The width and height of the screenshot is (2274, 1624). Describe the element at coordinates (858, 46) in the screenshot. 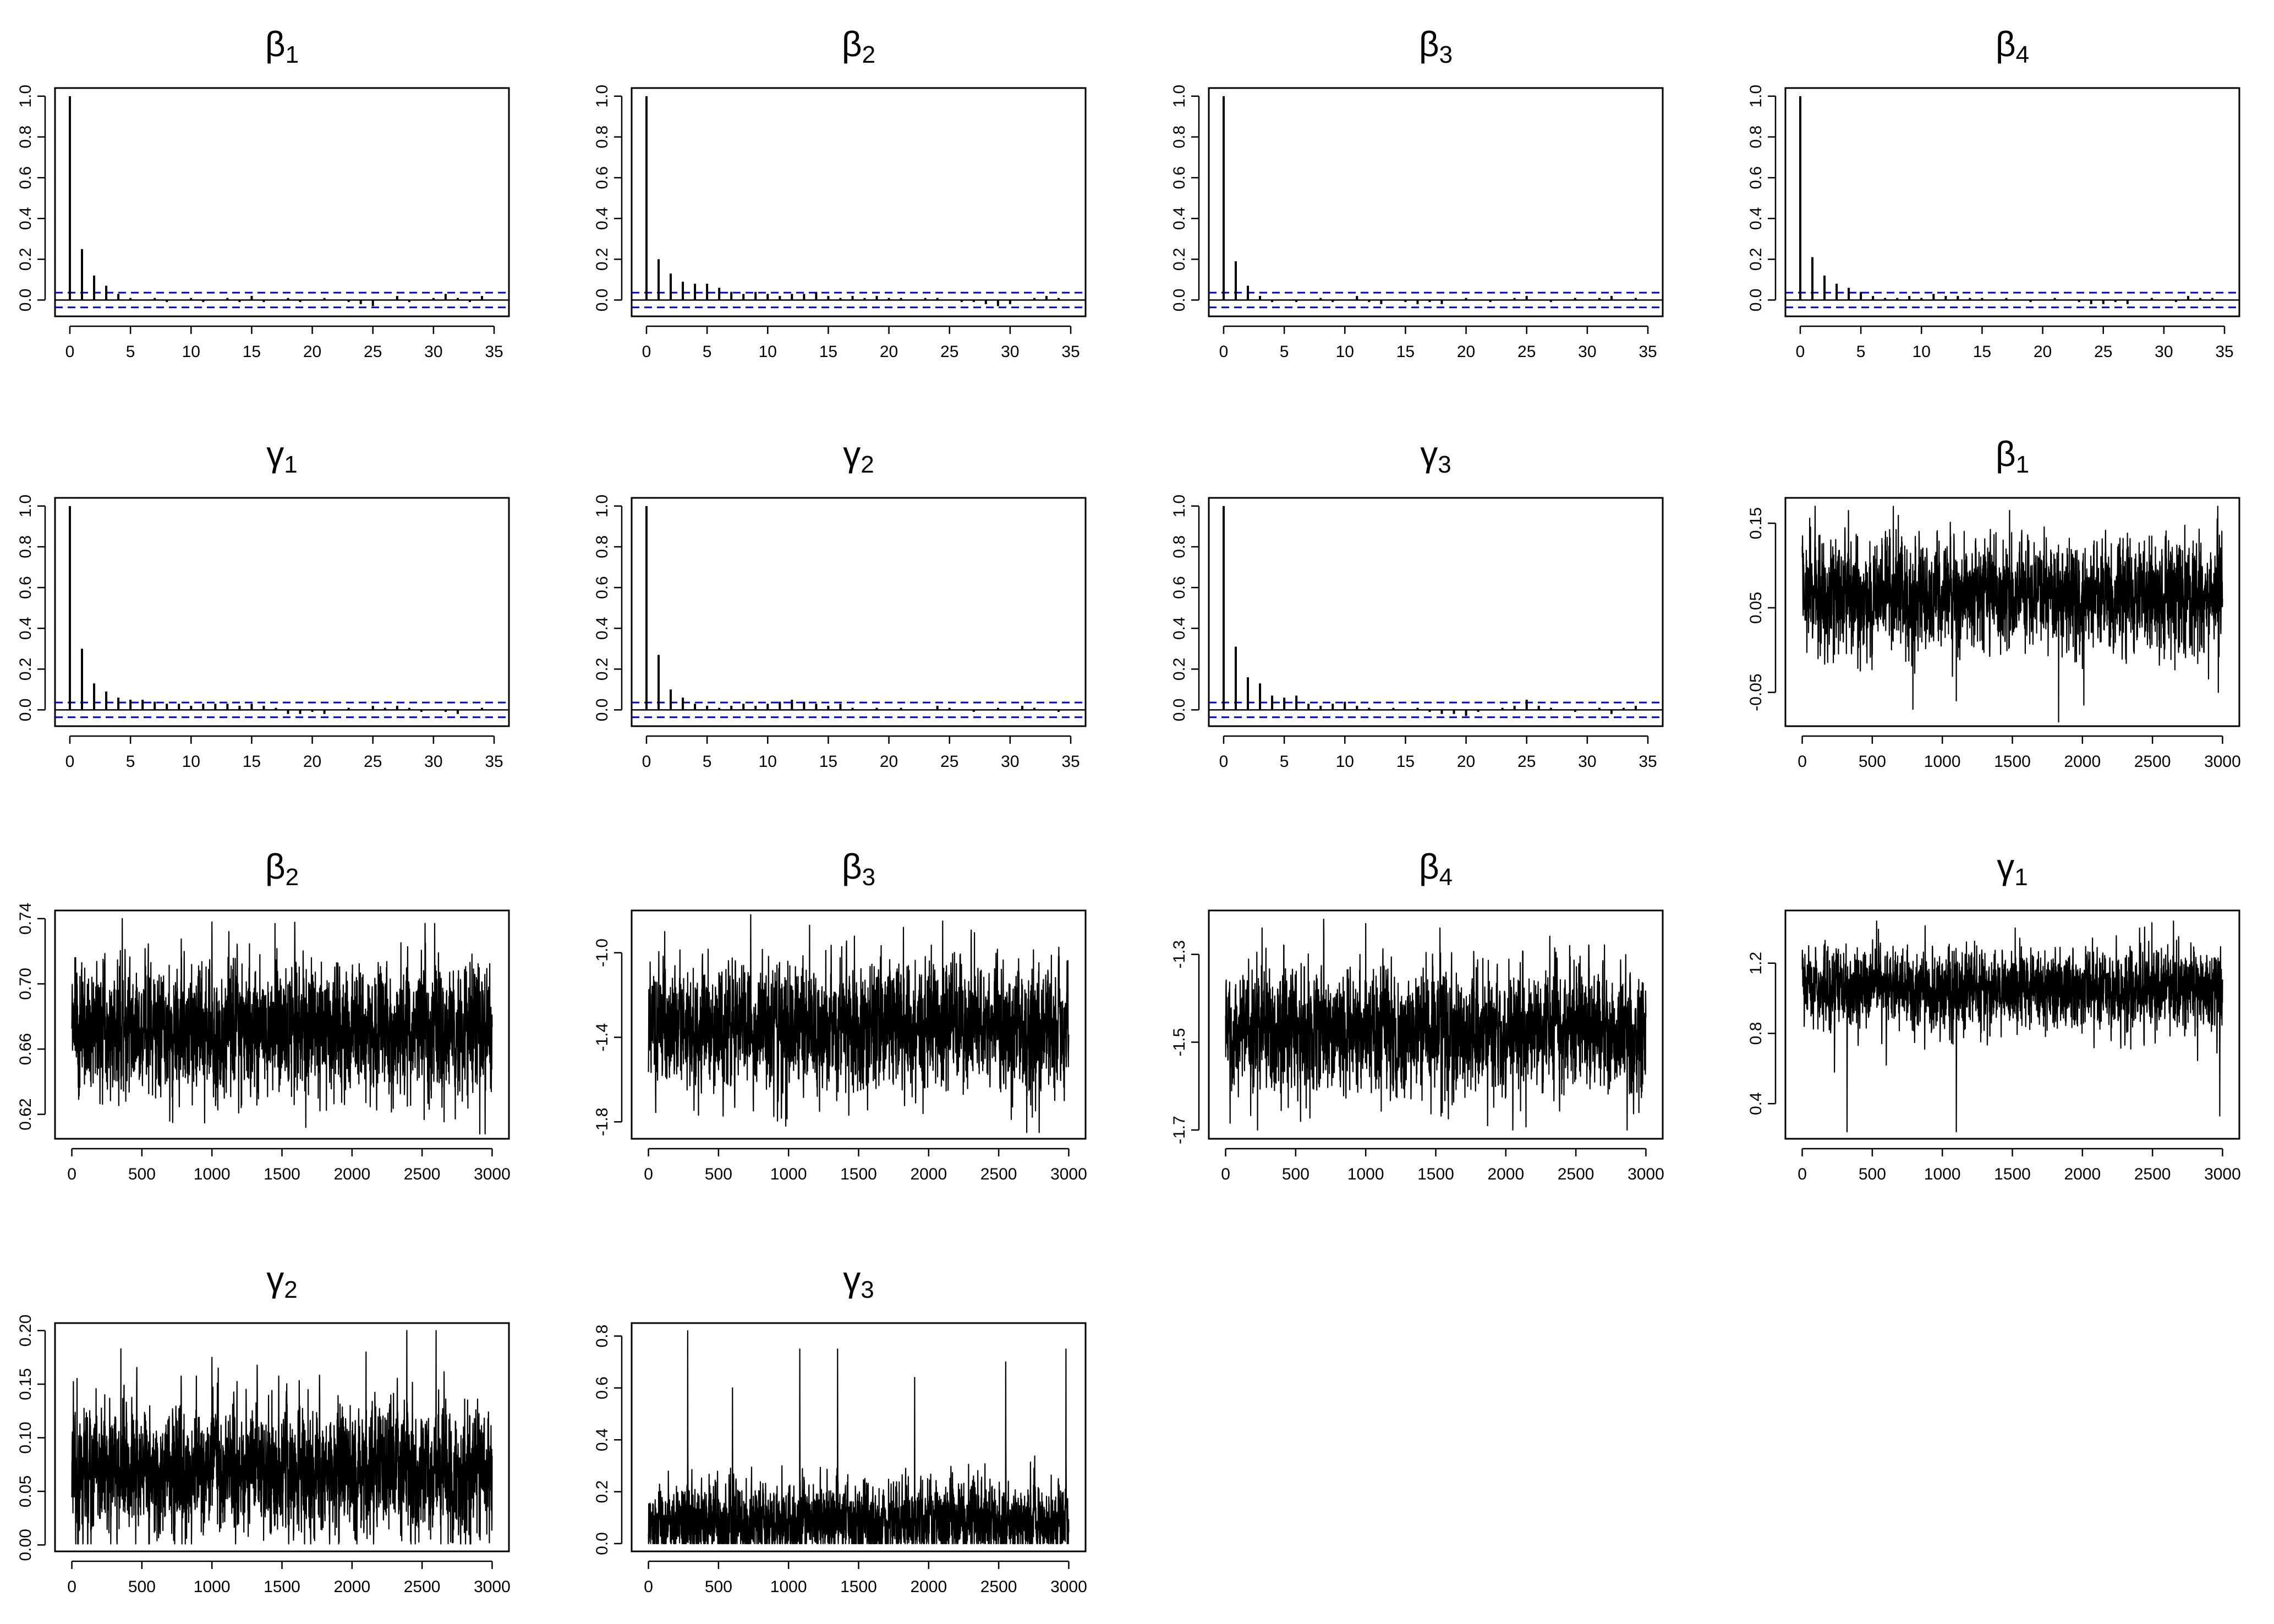

I see `chart-title: β2` at that location.